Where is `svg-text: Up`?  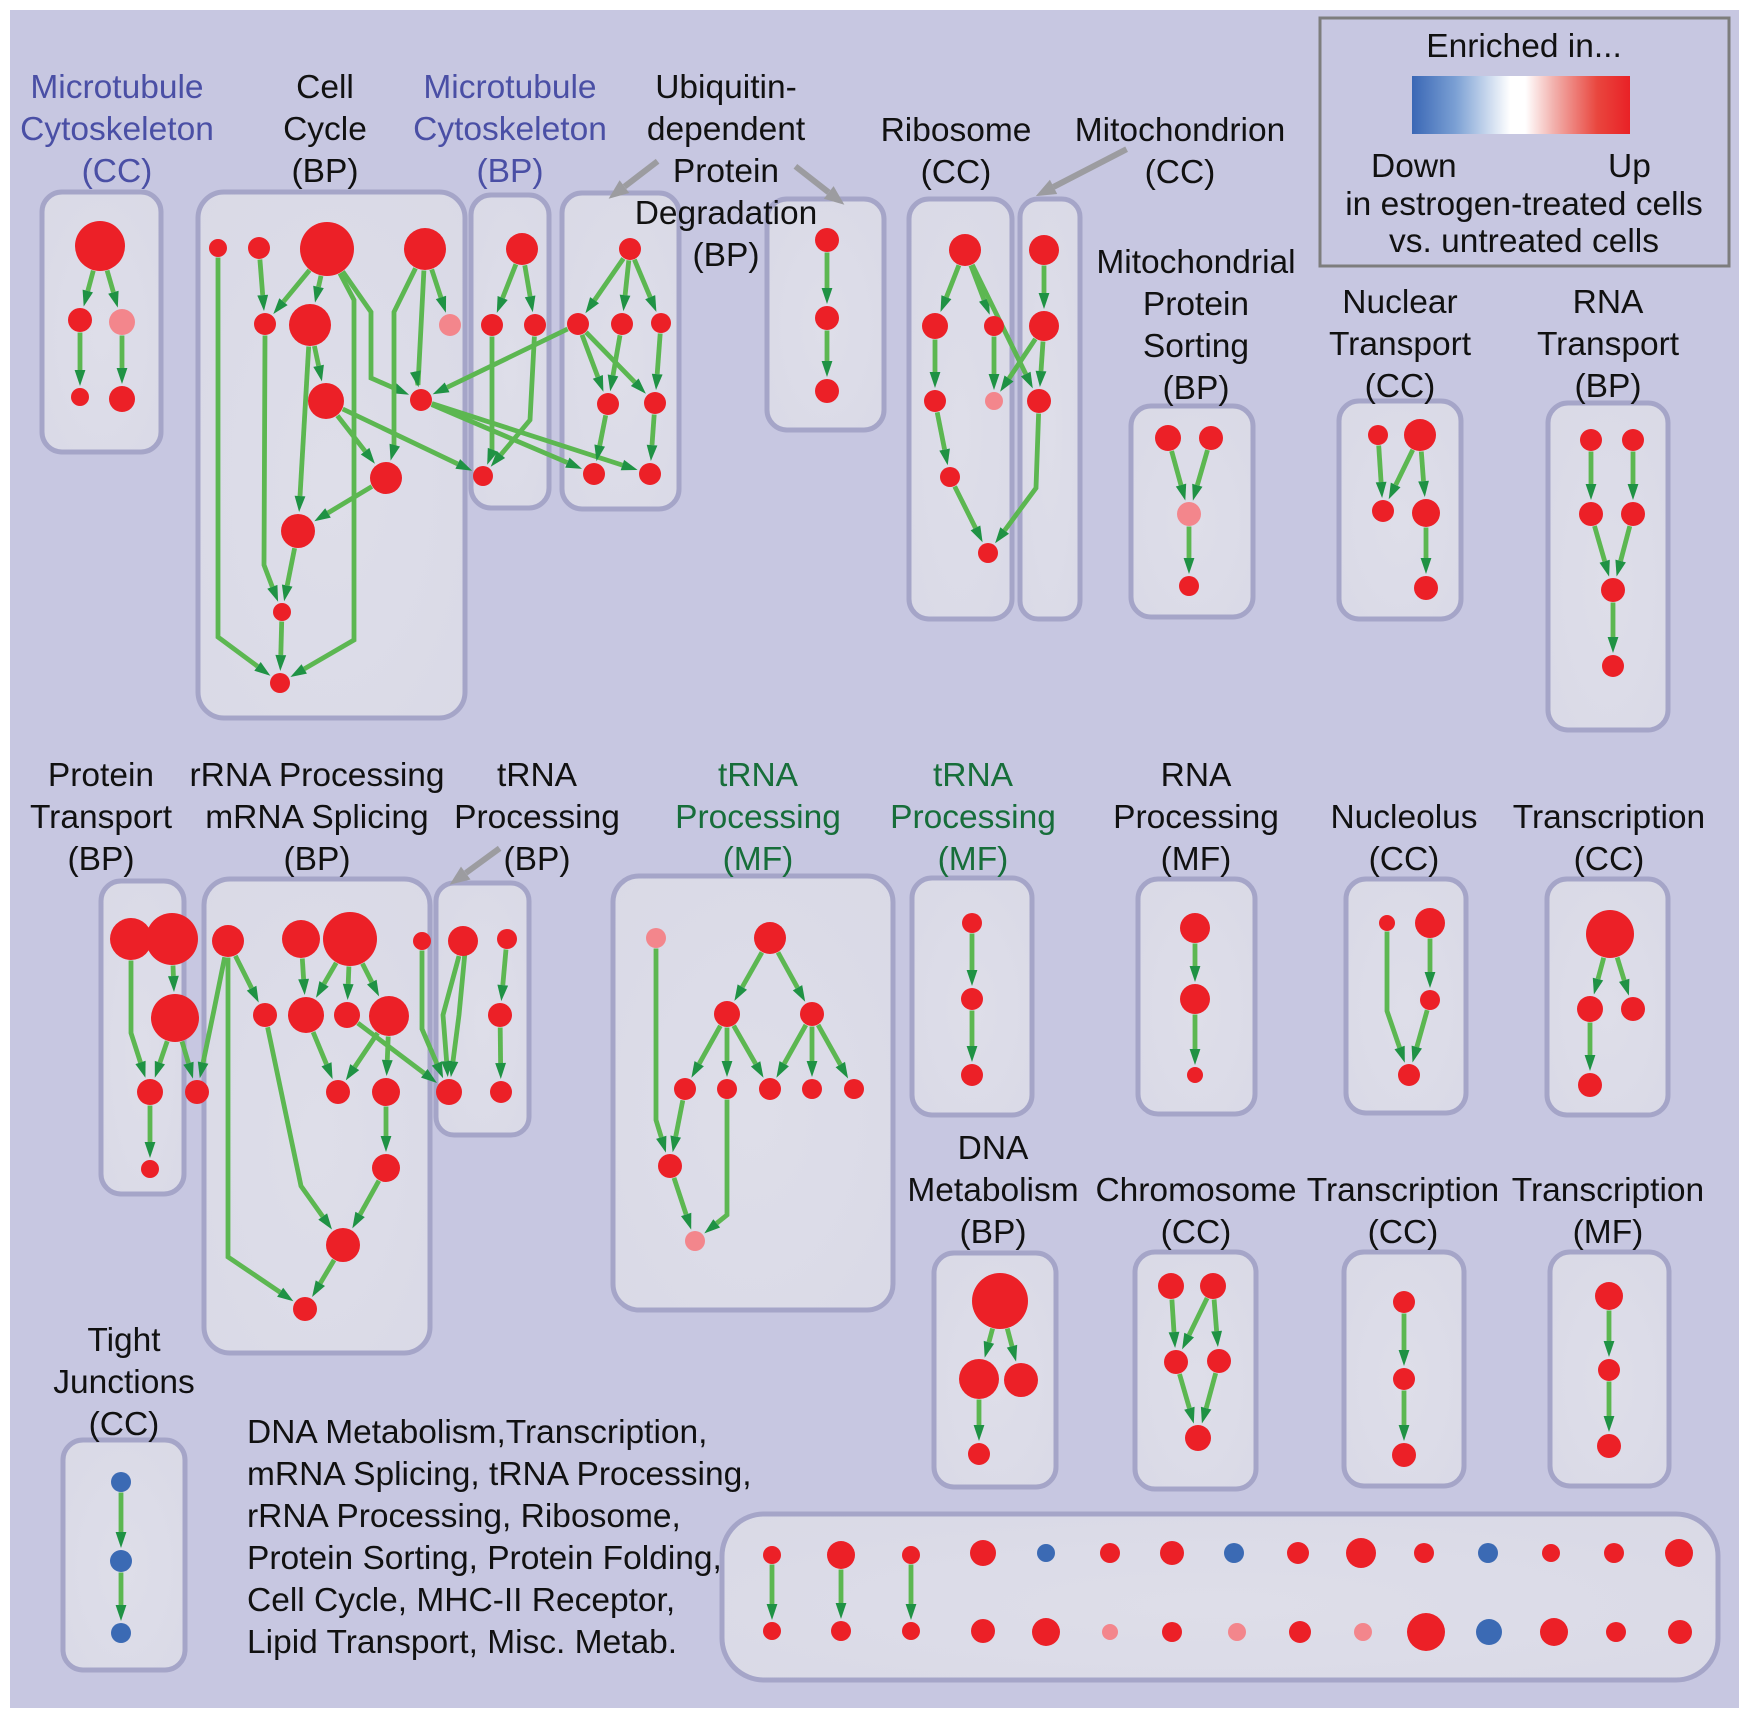 svg-text: Up is located at coordinates (1629, 166).